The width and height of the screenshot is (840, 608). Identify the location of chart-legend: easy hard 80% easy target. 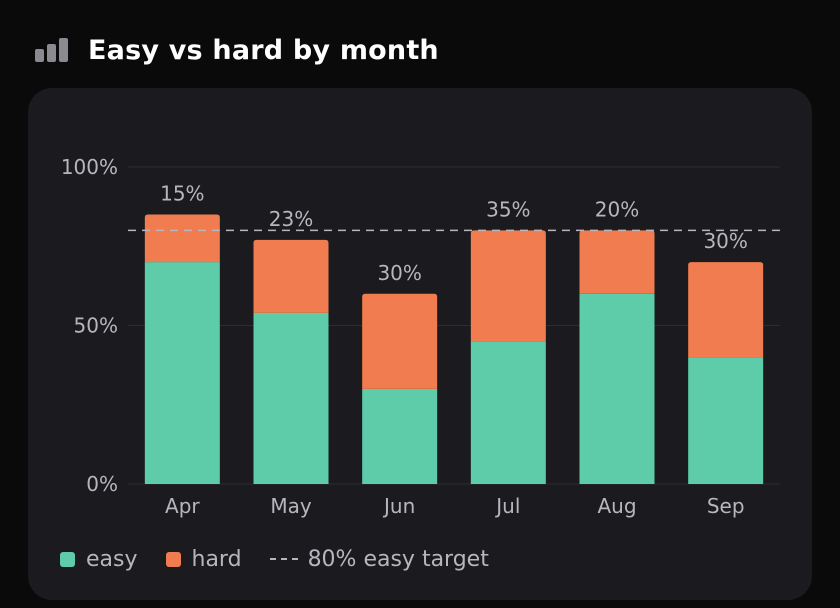
(288, 559).